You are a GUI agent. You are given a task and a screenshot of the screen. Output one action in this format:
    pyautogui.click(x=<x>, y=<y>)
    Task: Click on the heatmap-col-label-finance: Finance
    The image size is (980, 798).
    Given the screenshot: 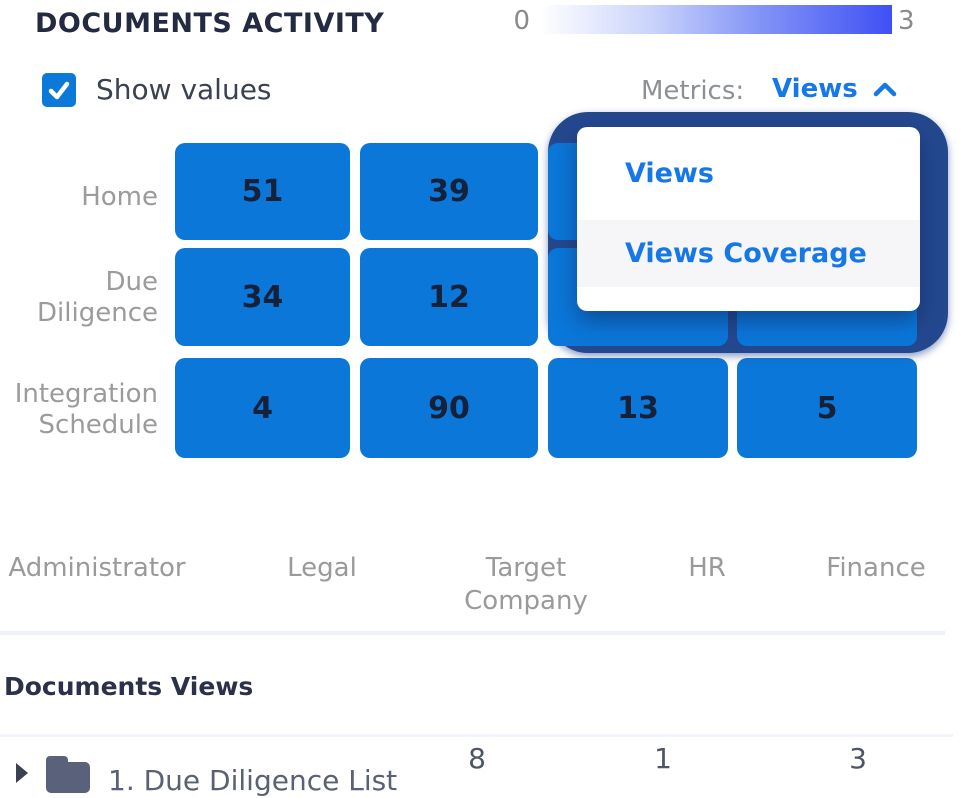 What is the action you would take?
    pyautogui.click(x=876, y=568)
    